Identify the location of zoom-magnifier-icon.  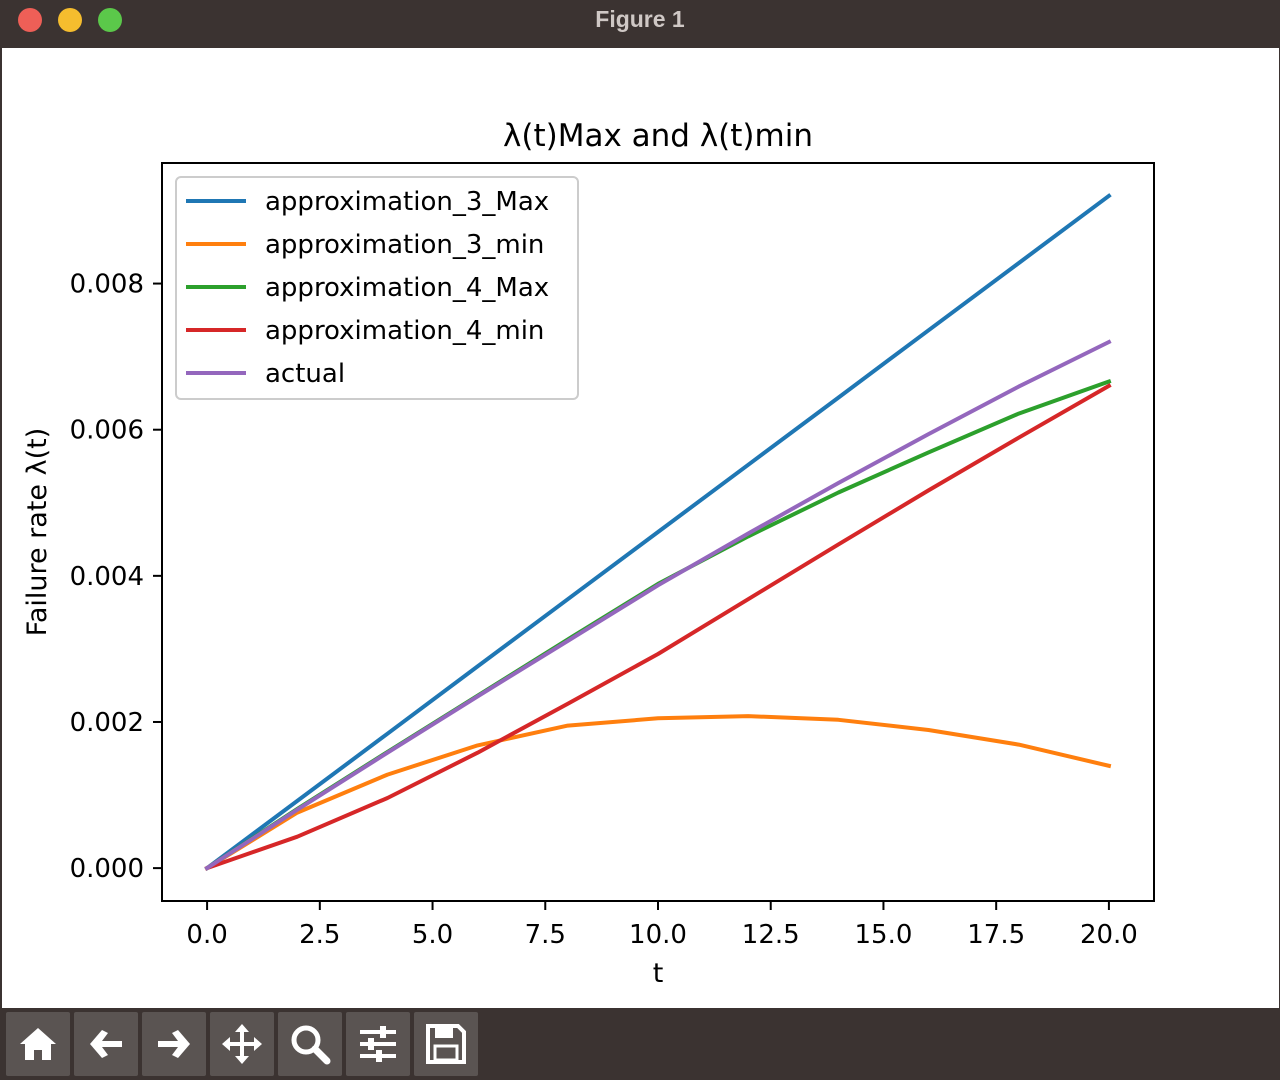
(311, 1045).